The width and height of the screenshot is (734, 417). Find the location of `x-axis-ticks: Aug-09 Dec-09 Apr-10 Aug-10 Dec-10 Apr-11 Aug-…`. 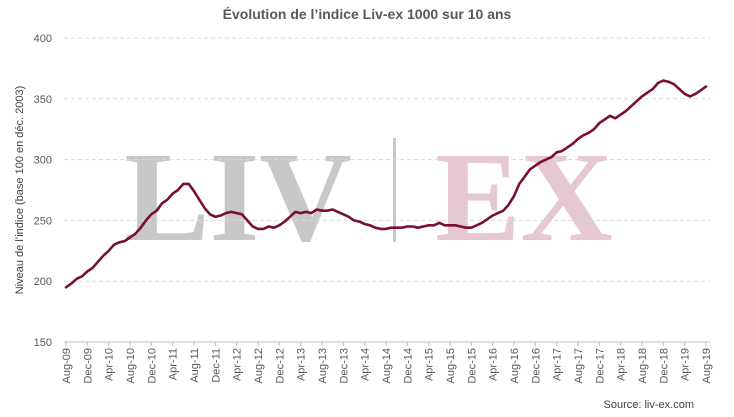

x-axis-ticks: Aug-09 Dec-09 Apr-10 Aug-10 Dec-10 Apr-11 Aug-… is located at coordinates (387, 362).